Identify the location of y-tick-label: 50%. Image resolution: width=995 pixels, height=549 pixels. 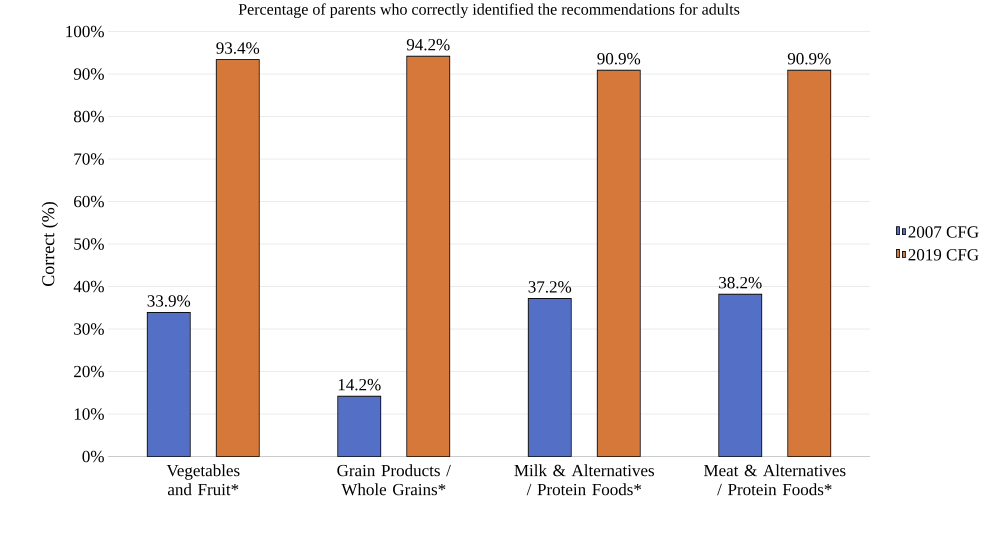
(89, 244).